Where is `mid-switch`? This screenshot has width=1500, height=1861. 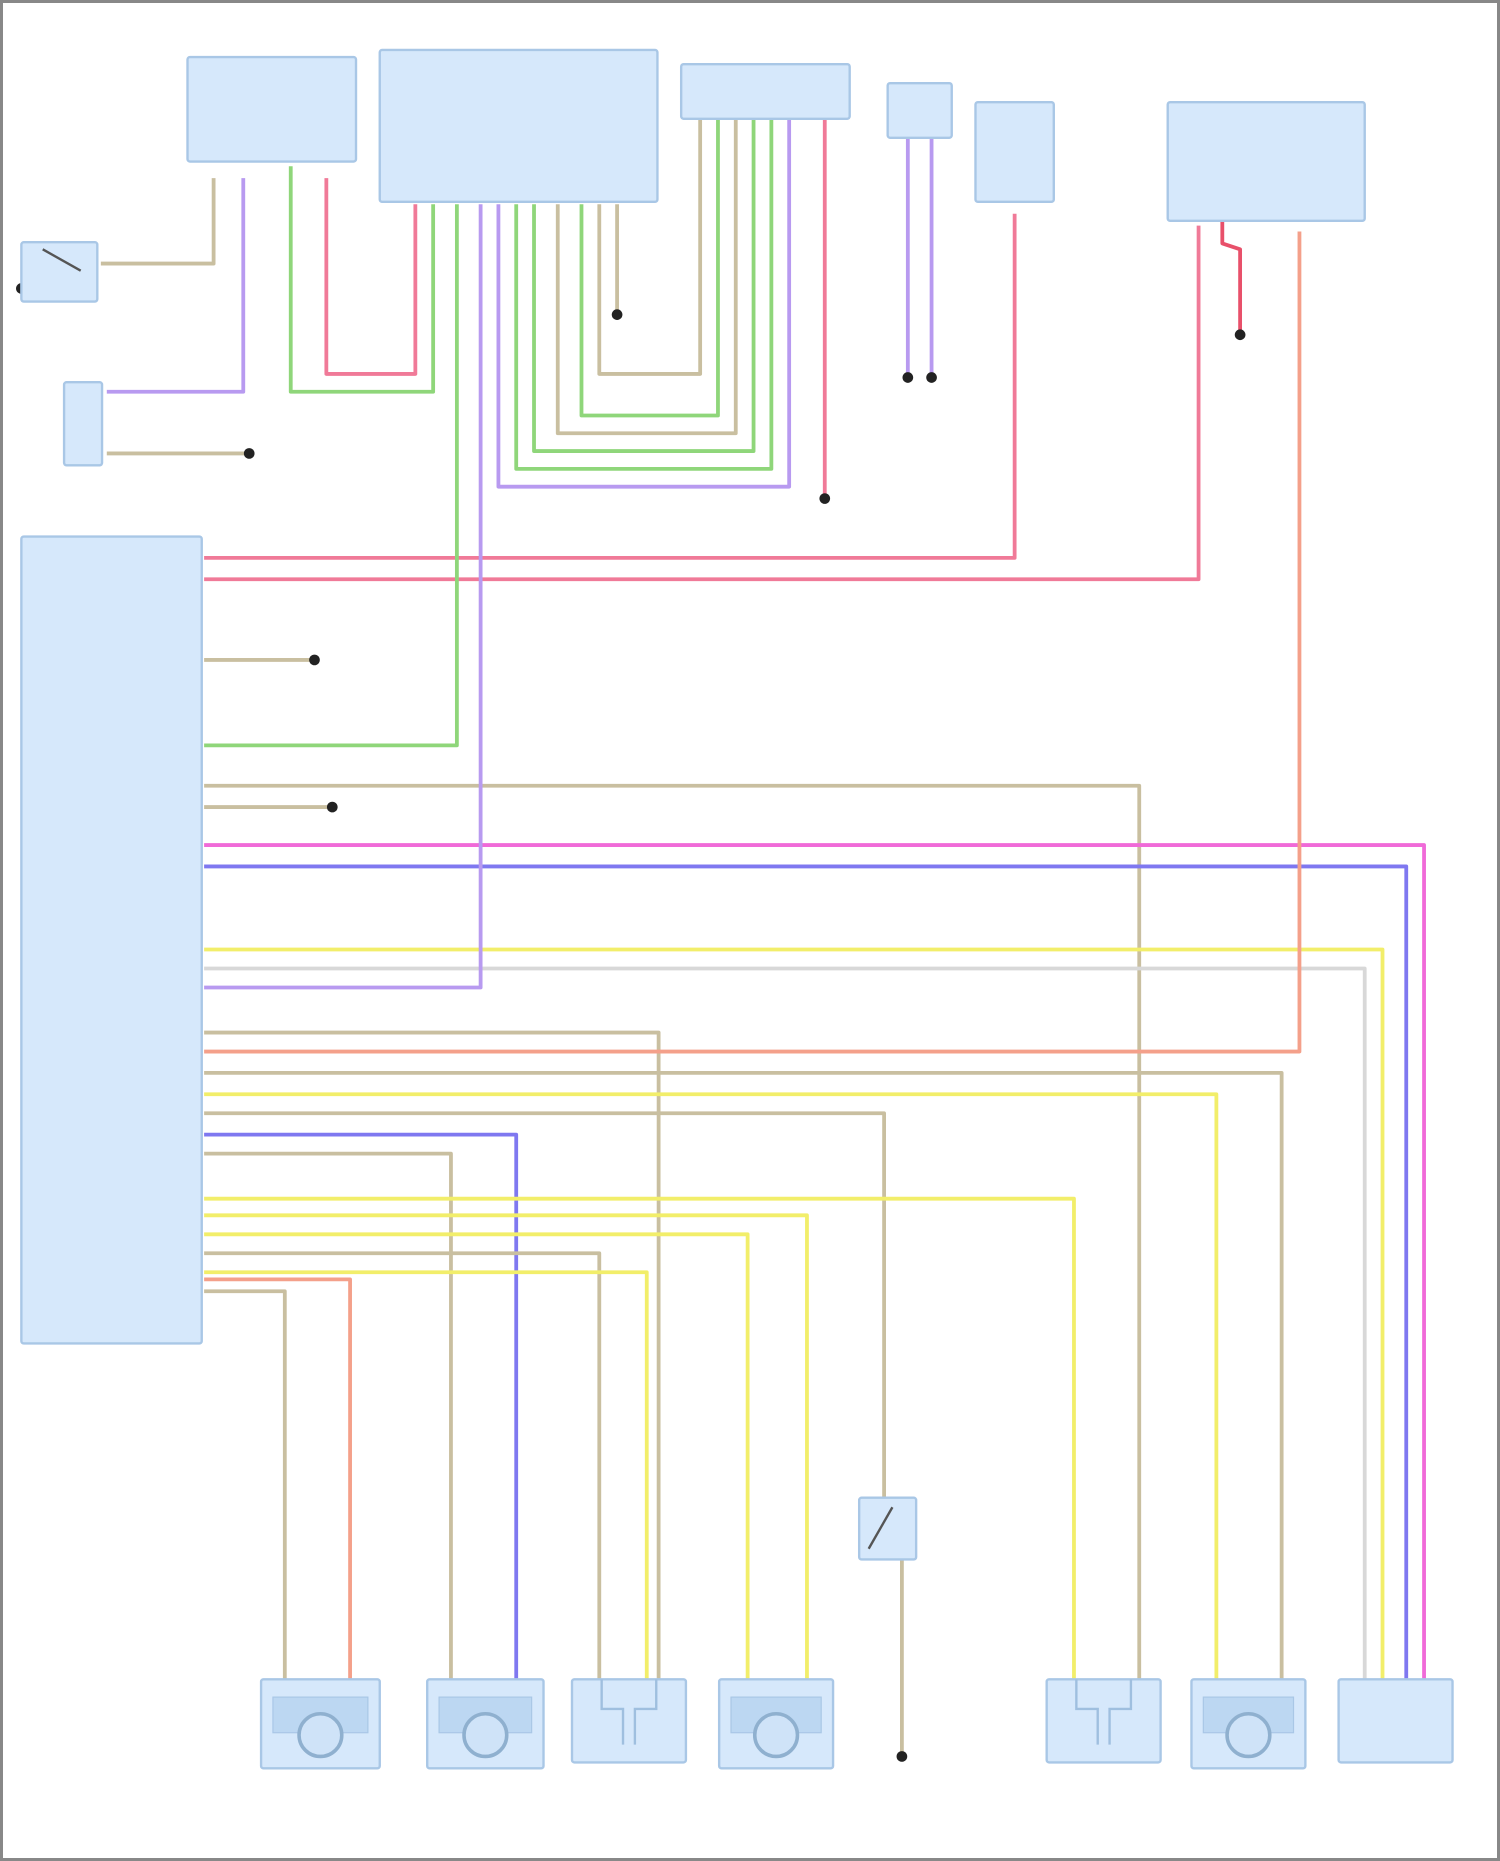
mid-switch is located at coordinates (887, 1528).